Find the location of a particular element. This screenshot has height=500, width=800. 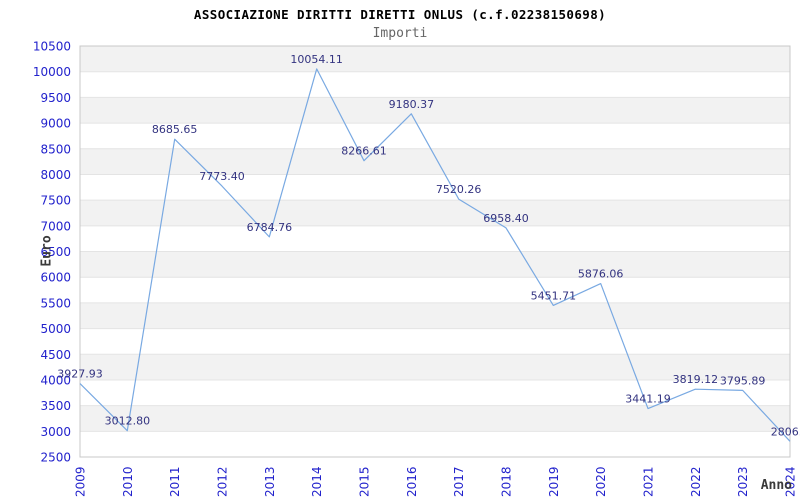

x-tick-label: 2012 is located at coordinates (223, 481).